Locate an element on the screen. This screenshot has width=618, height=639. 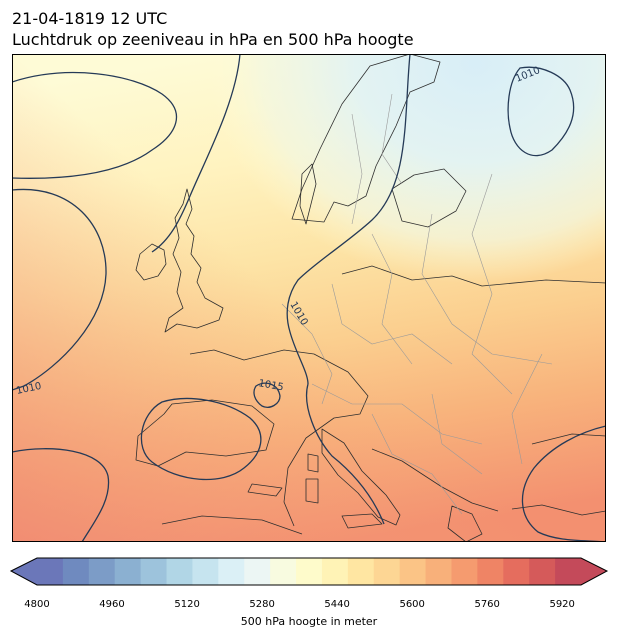
isobar-small-loop is located at coordinates (267, 395).